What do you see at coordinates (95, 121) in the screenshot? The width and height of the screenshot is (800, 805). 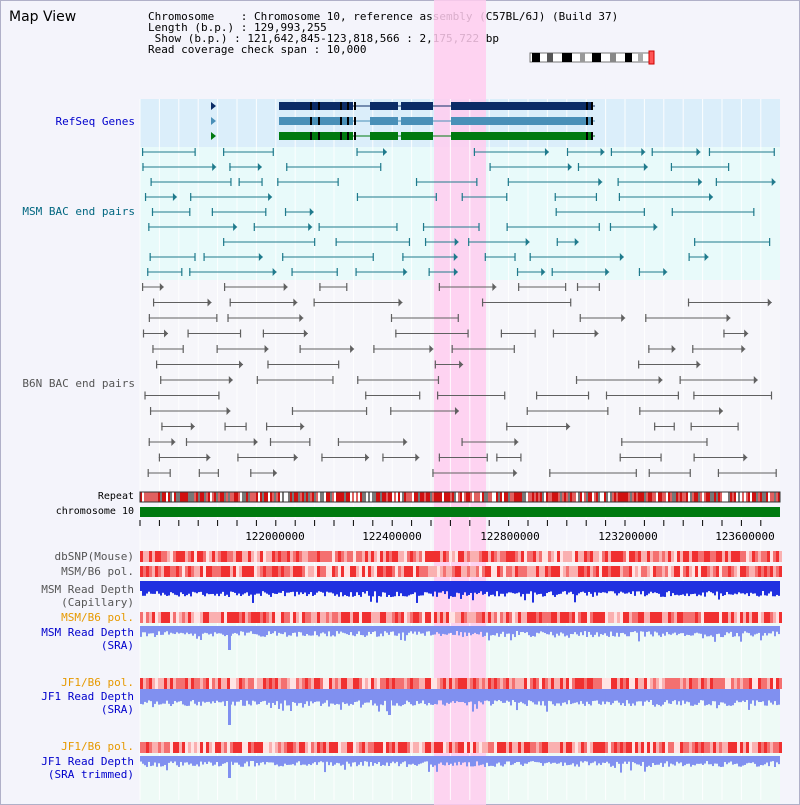 I see `track-label-refseq: RefSeq Genes` at bounding box center [95, 121].